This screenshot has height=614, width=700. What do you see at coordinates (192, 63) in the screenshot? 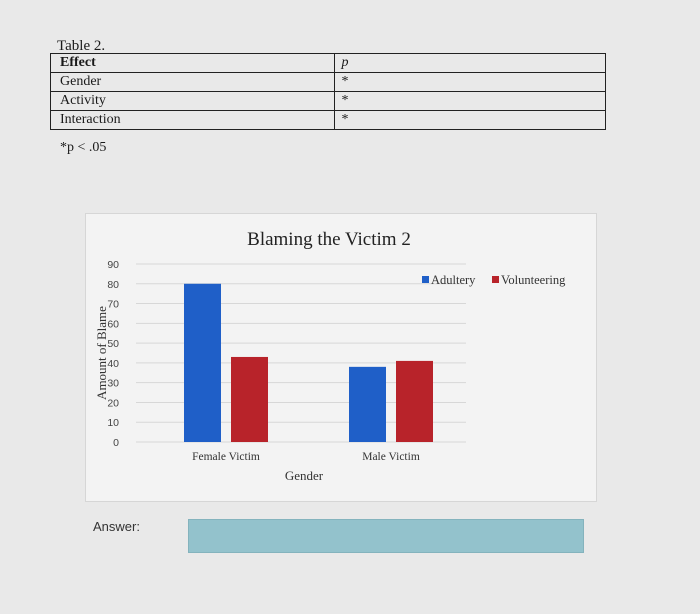
I see `header-effect: Effect` at bounding box center [192, 63].